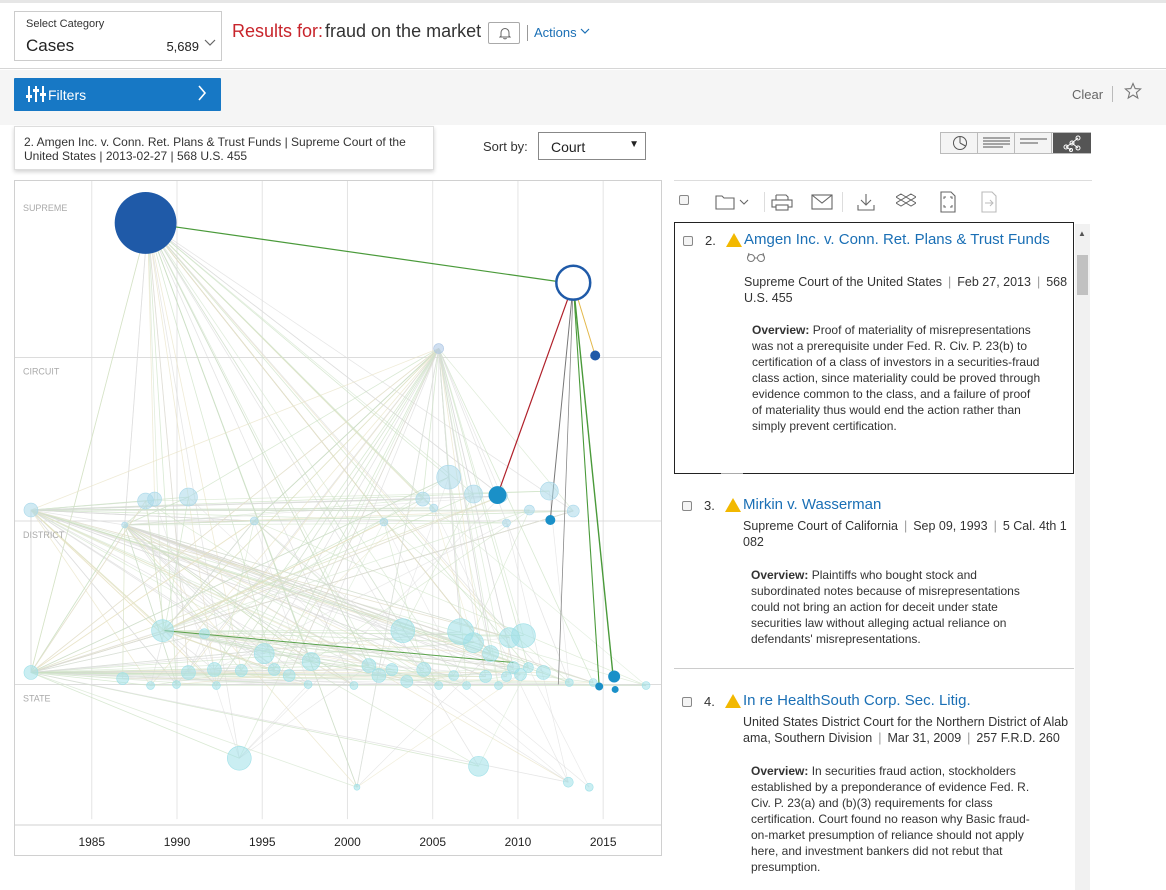  Describe the element at coordinates (857, 700) in the screenshot. I see `result-title-link: In re HealthSouth Corp. Sec. Litig.` at that location.